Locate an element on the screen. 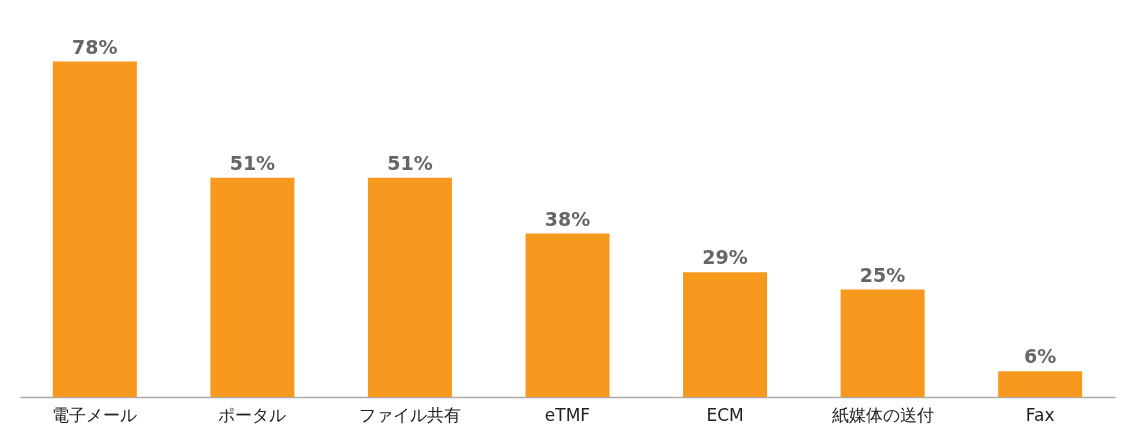  data-label: 38% is located at coordinates (567, 218).